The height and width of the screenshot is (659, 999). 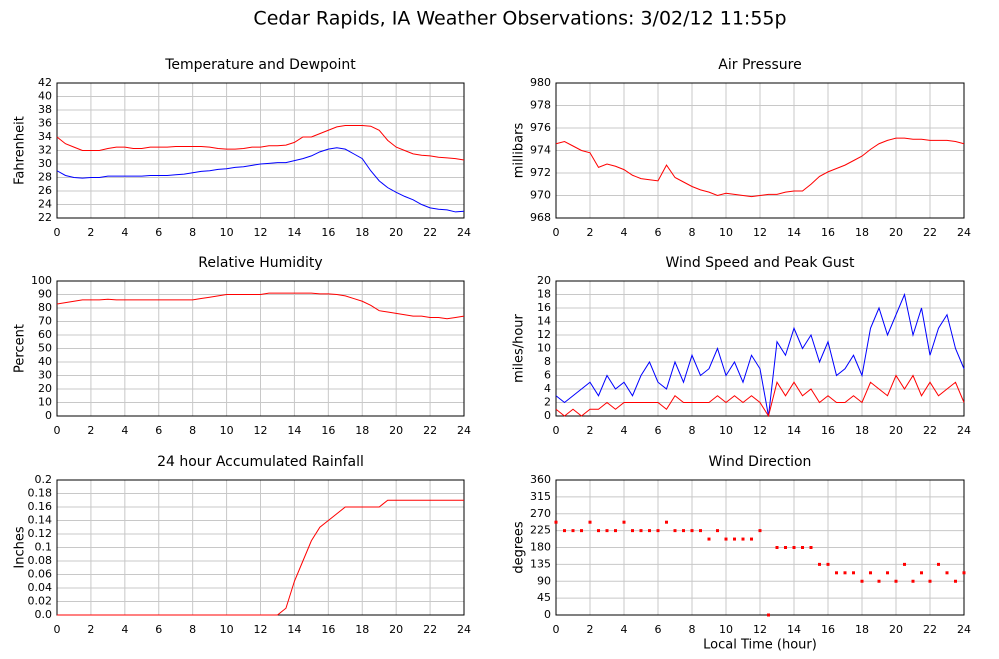 I want to click on y-tick-label: 968, so click(x=540, y=217).